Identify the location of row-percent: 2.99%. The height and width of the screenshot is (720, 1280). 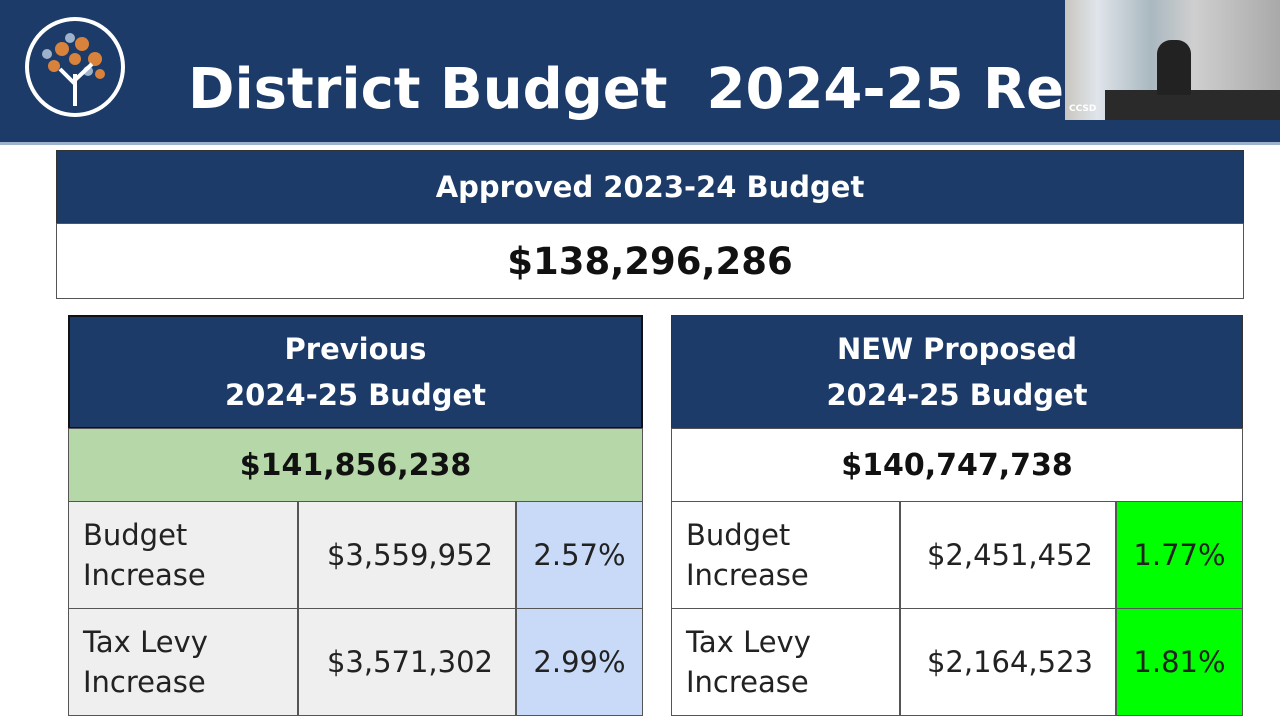
(579, 662).